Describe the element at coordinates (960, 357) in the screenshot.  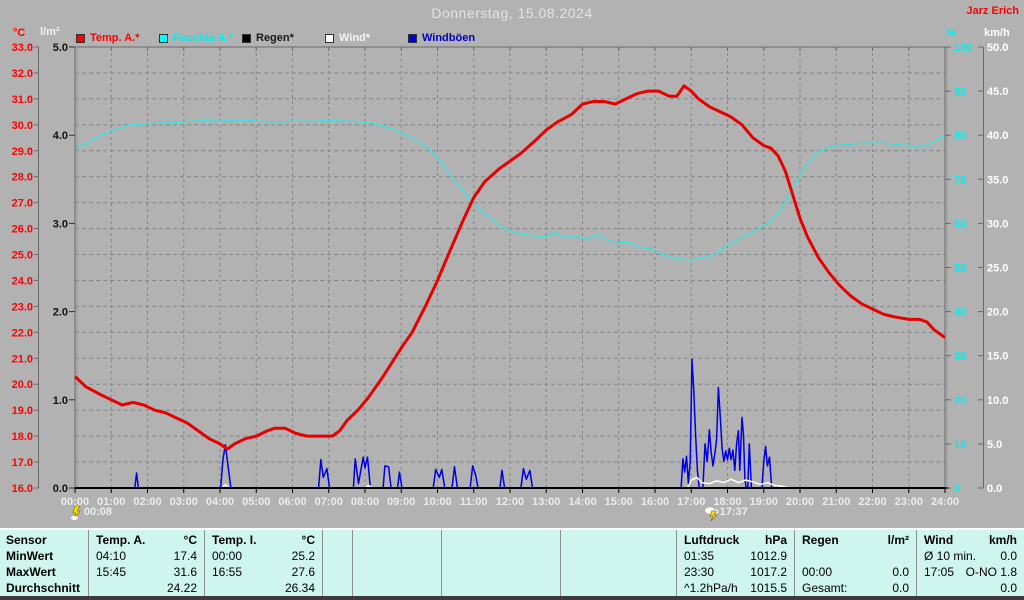
I see `svg-text: 30` at that location.